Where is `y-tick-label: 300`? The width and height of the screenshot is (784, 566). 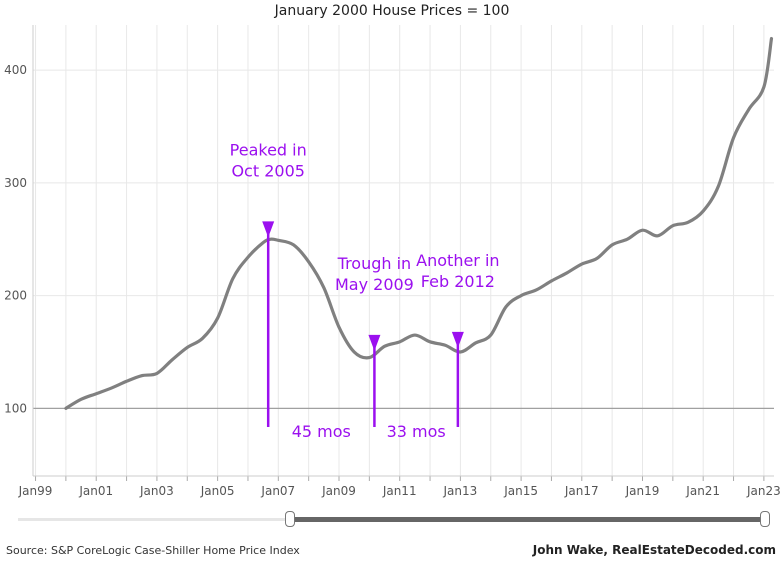 y-tick-label: 300 is located at coordinates (15, 183).